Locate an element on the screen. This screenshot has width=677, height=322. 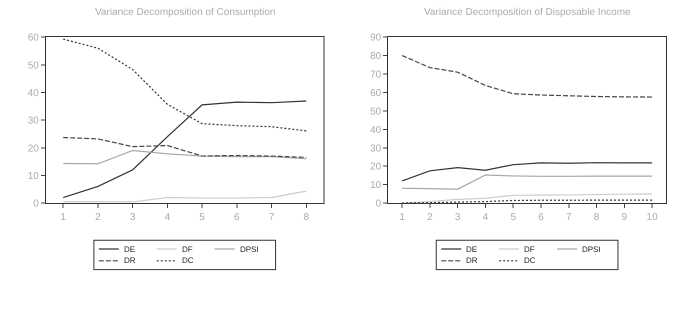
y-tick-label: 80 is located at coordinates (376, 56).